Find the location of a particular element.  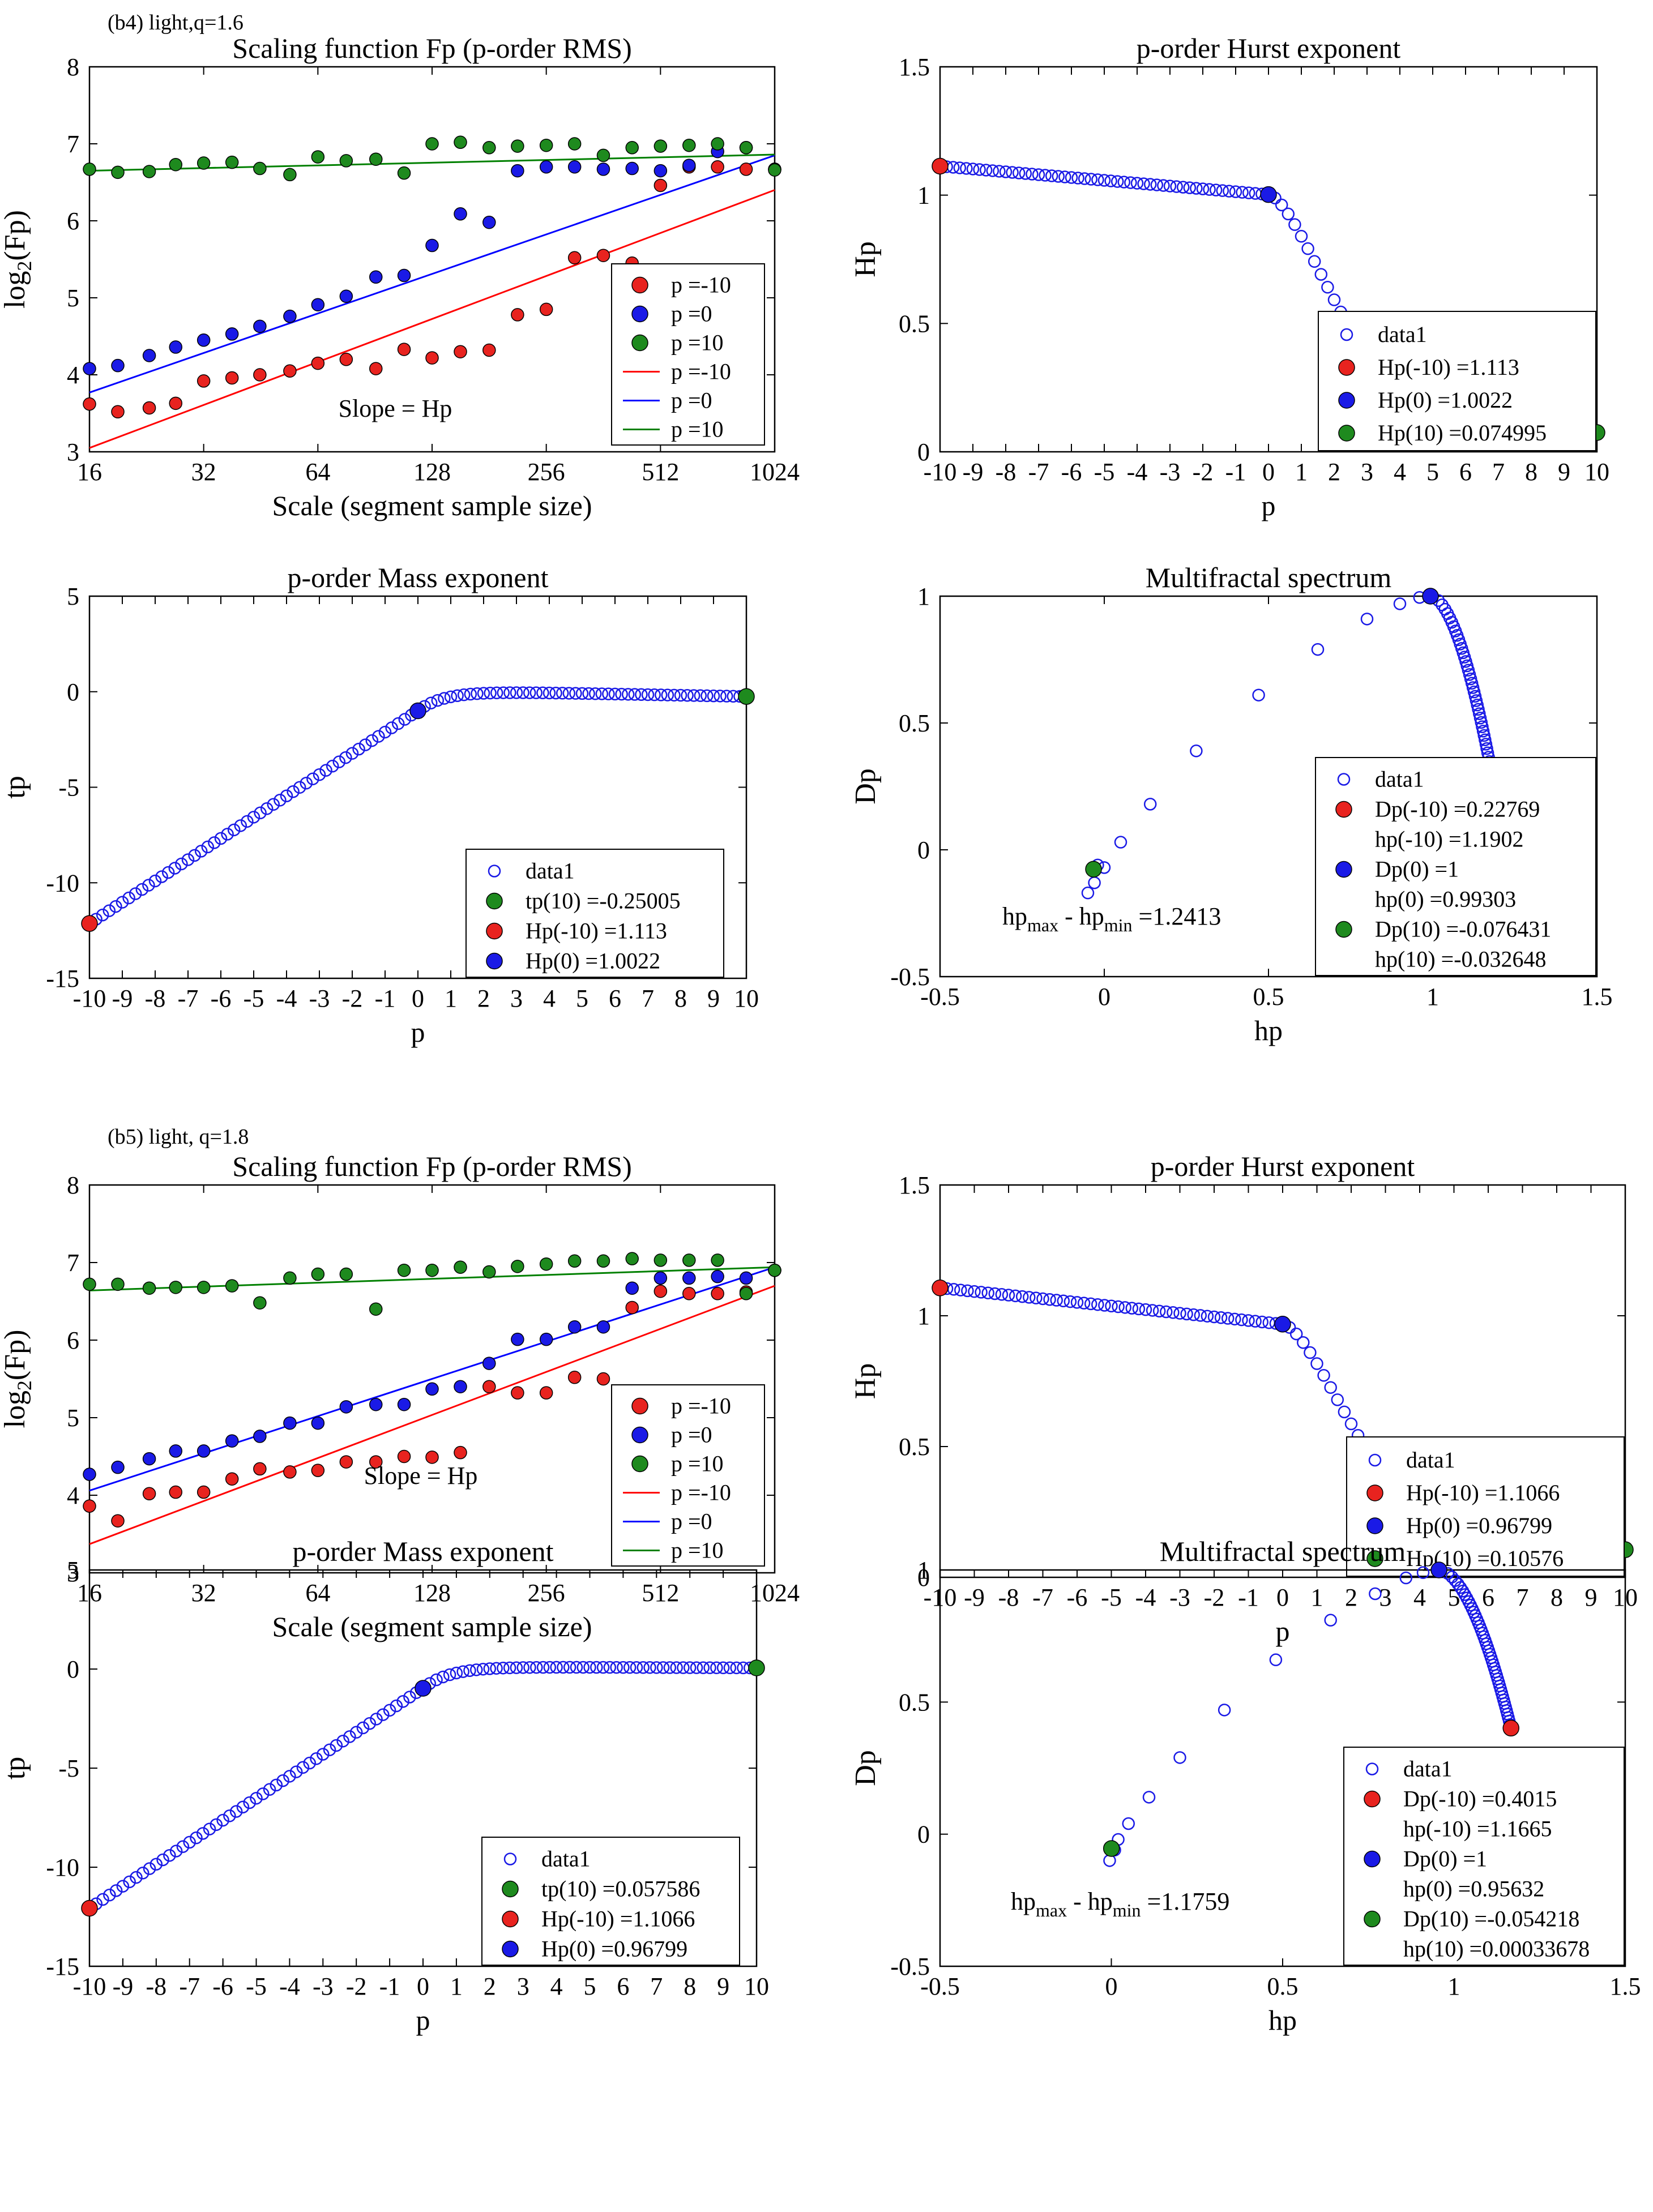

x-tick-label: -2 is located at coordinates (1214, 1597).